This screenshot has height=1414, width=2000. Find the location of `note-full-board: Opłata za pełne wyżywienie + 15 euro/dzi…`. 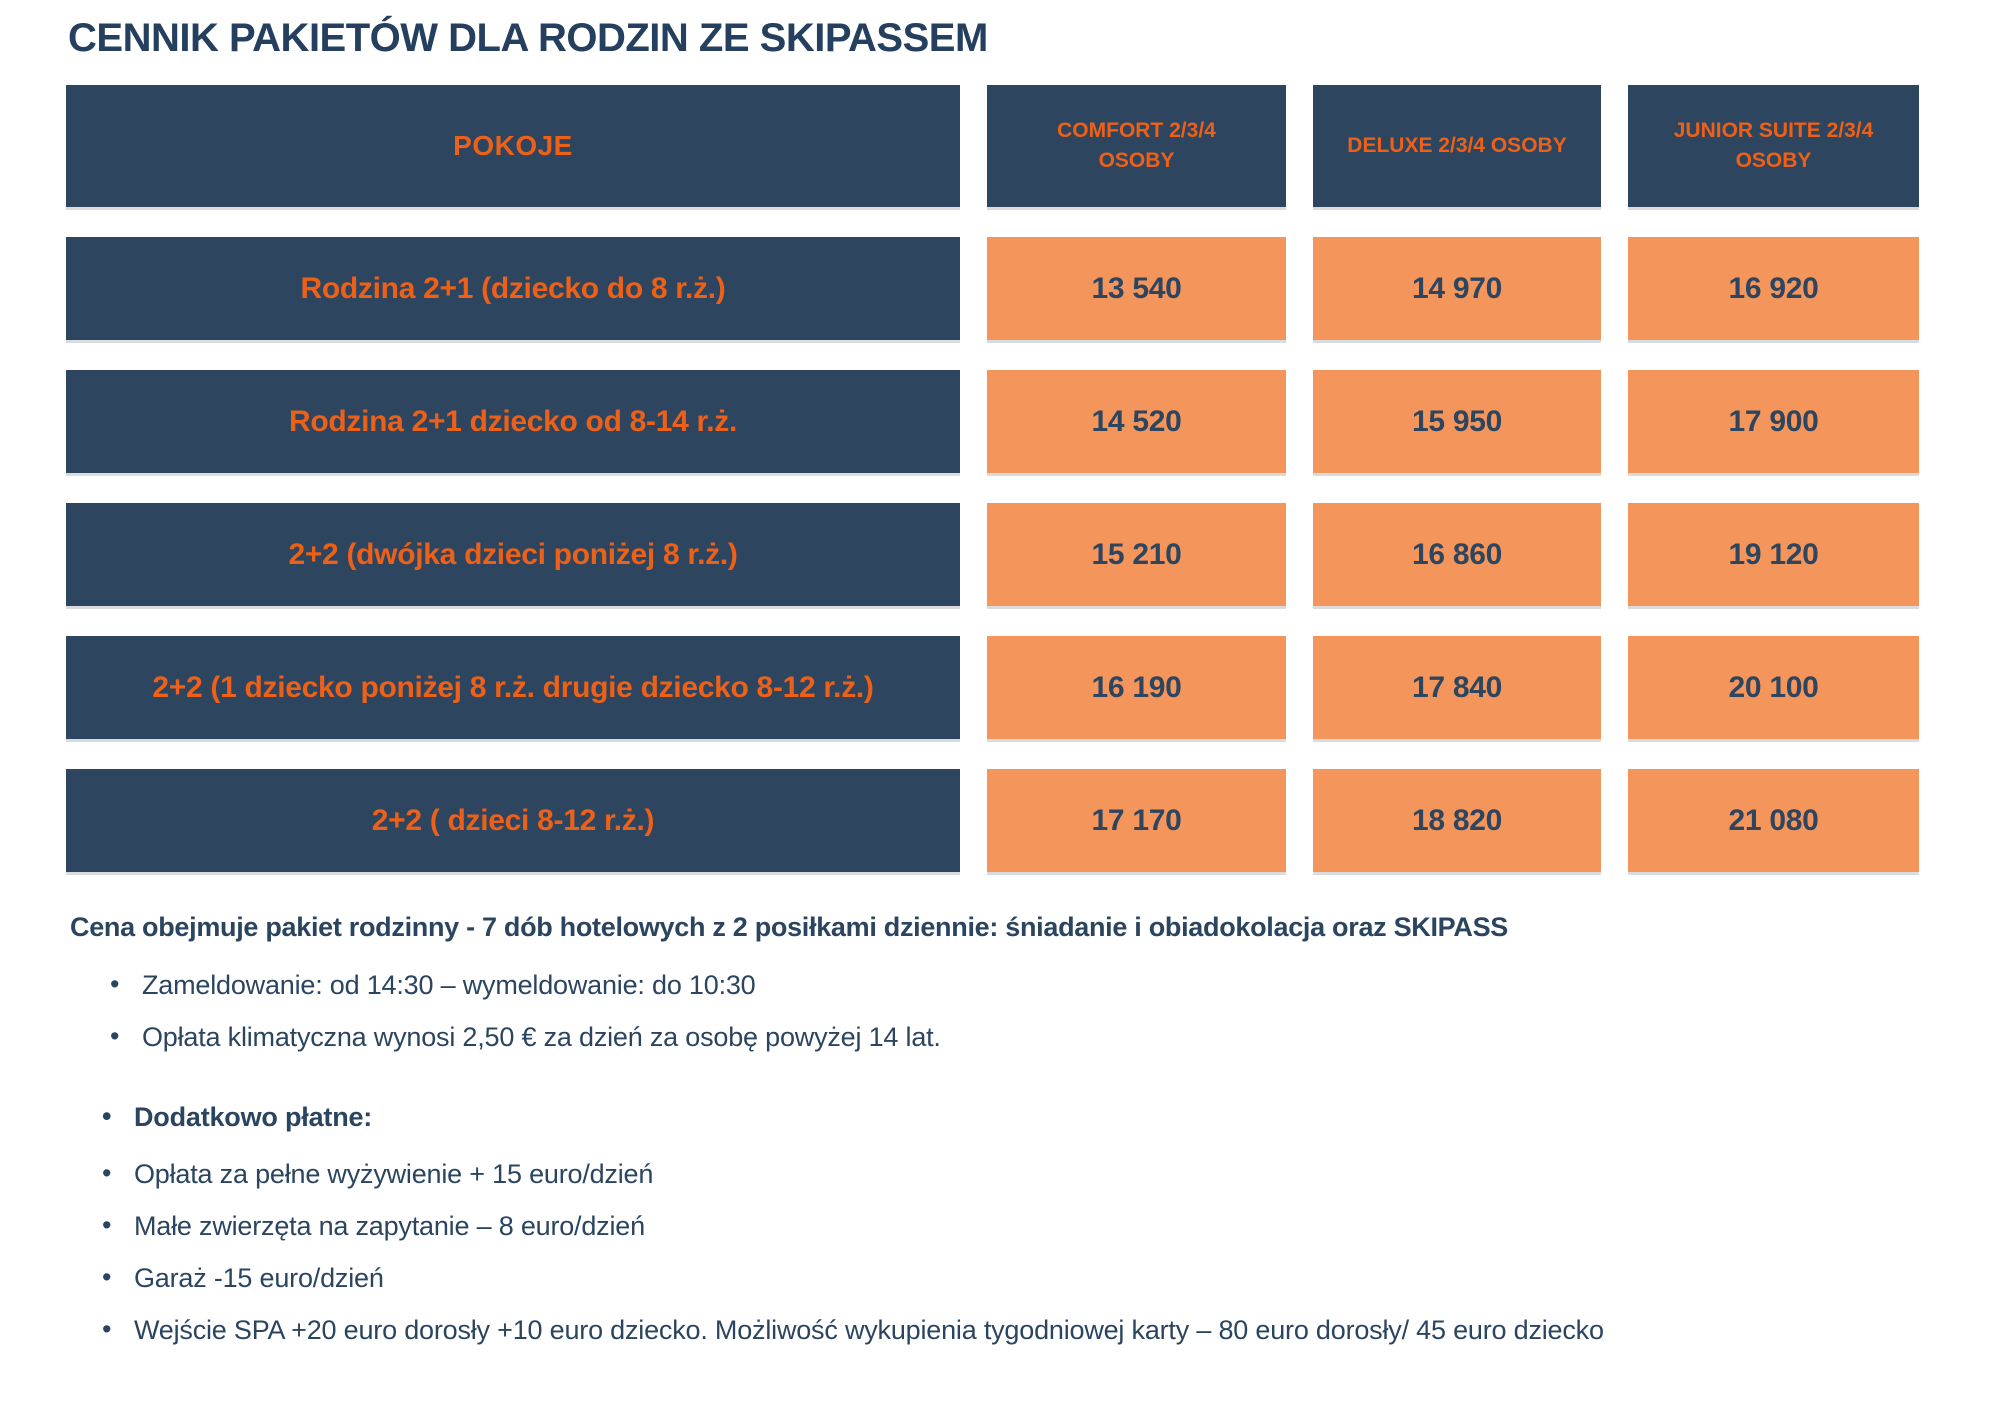

note-full-board: Opłata za pełne wyżywienie + 15 euro/dzi… is located at coordinates (986, 1174).